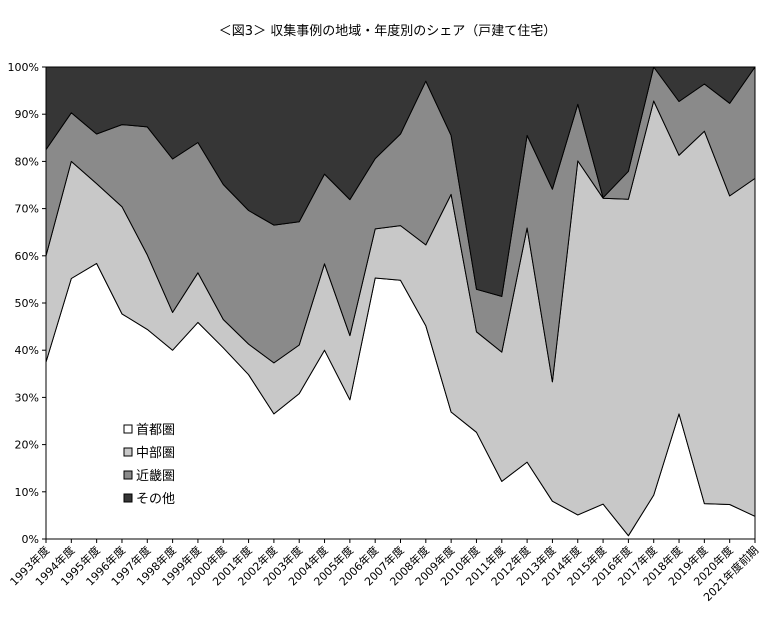 The image size is (775, 628). Describe the element at coordinates (155, 476) in the screenshot. I see `legend-label: 近畿圏` at that location.